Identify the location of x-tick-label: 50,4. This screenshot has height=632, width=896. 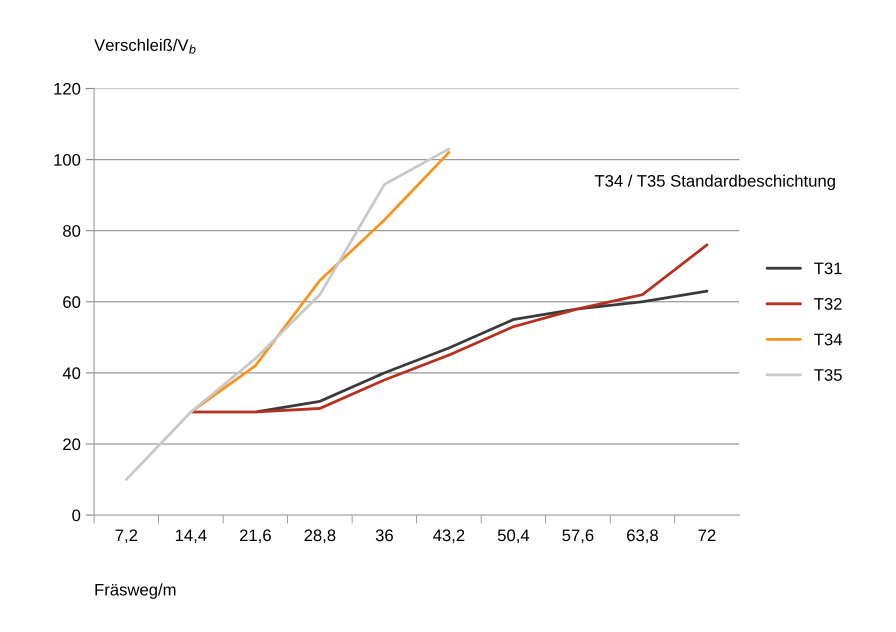
(514, 536).